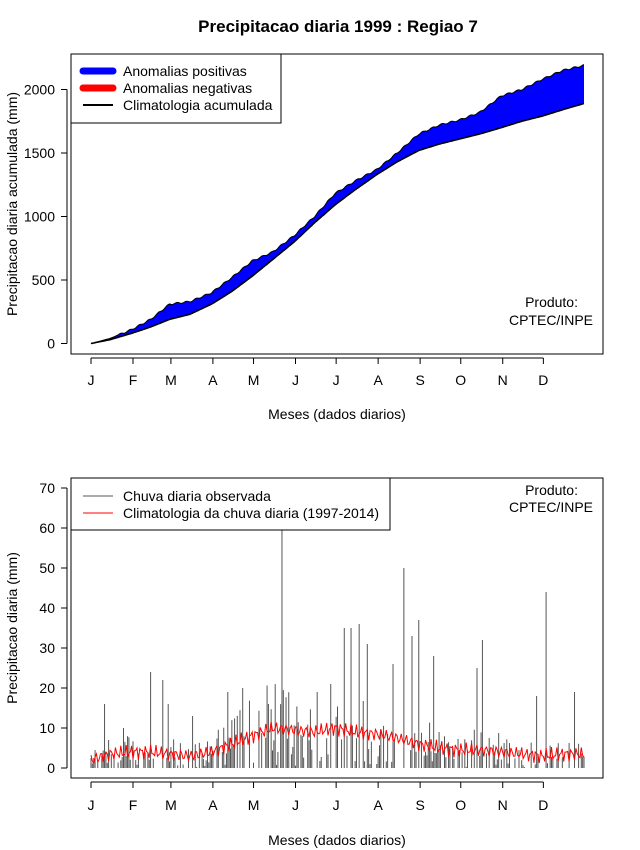 The image size is (640, 850). What do you see at coordinates (39, 90) in the screenshot?
I see `top-y-tick-label: 2000` at bounding box center [39, 90].